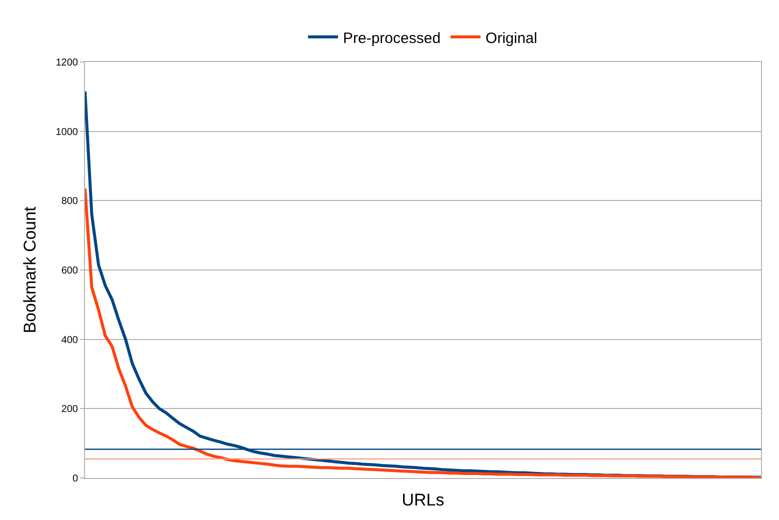 The height and width of the screenshot is (520, 779). I want to click on y-tick-label: 0, so click(75, 479).